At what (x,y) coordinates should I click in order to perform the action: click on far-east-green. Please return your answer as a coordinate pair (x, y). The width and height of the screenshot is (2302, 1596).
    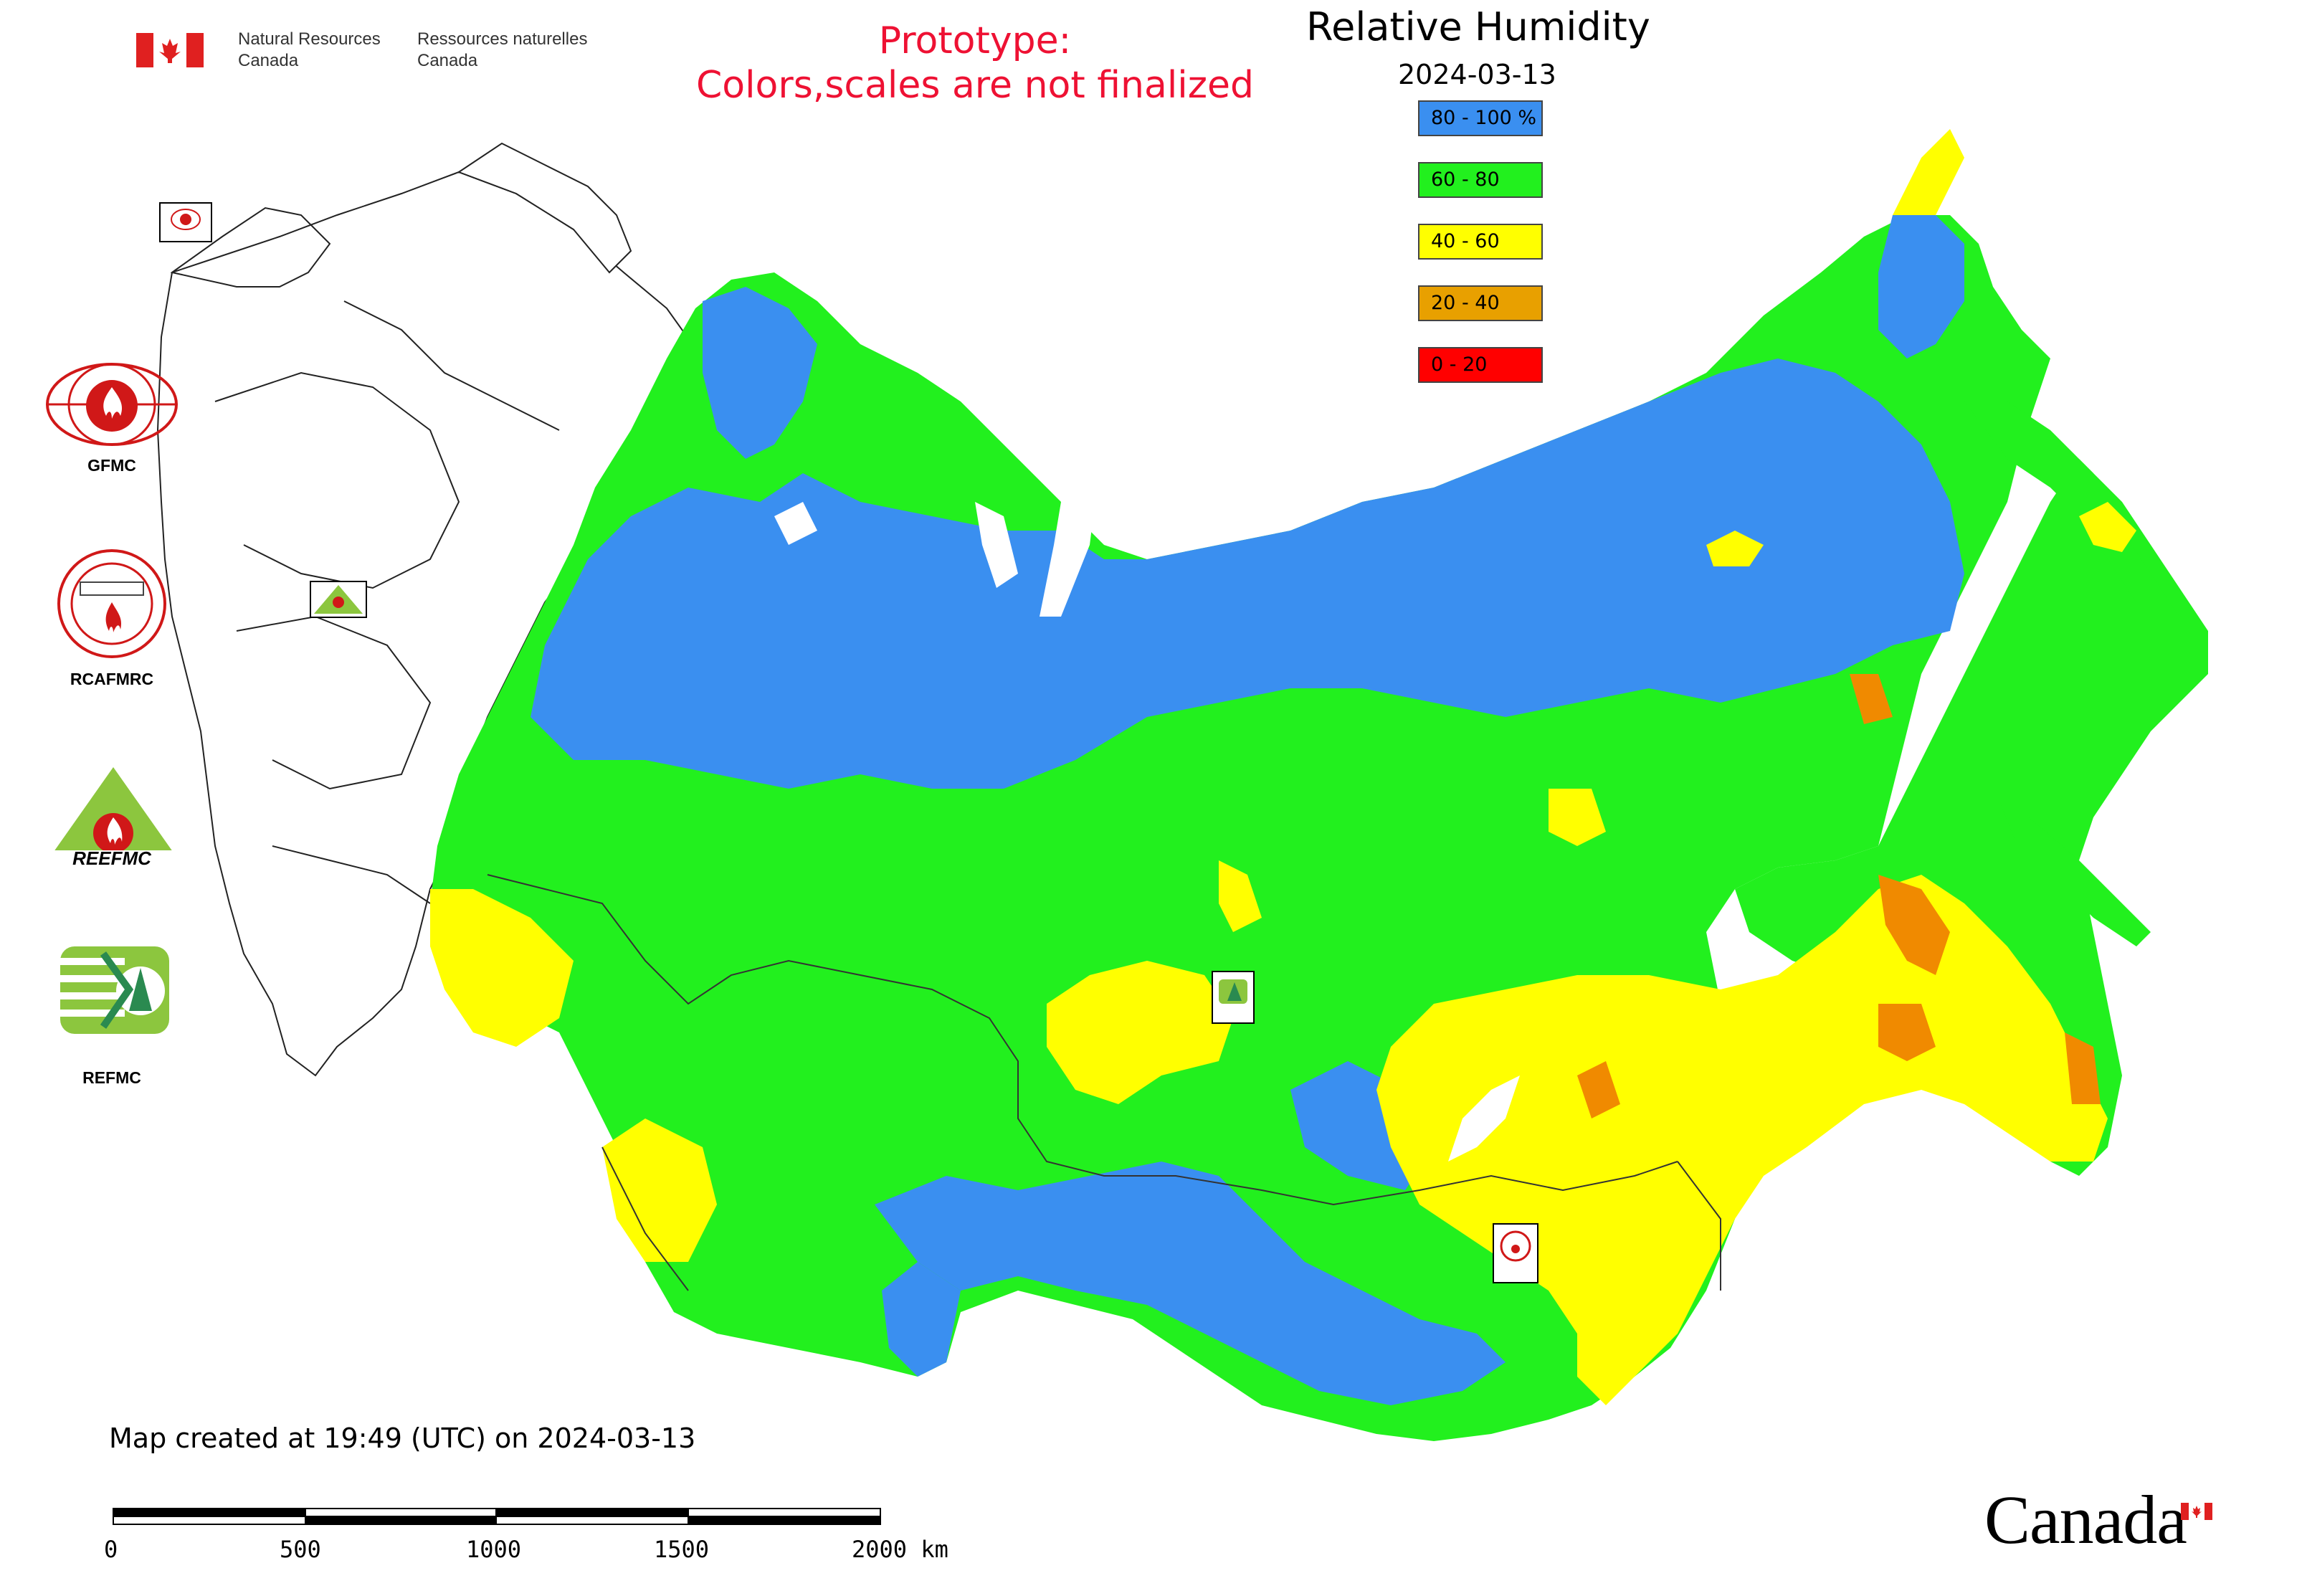
    Looking at the image, I should click on (1972, 817).